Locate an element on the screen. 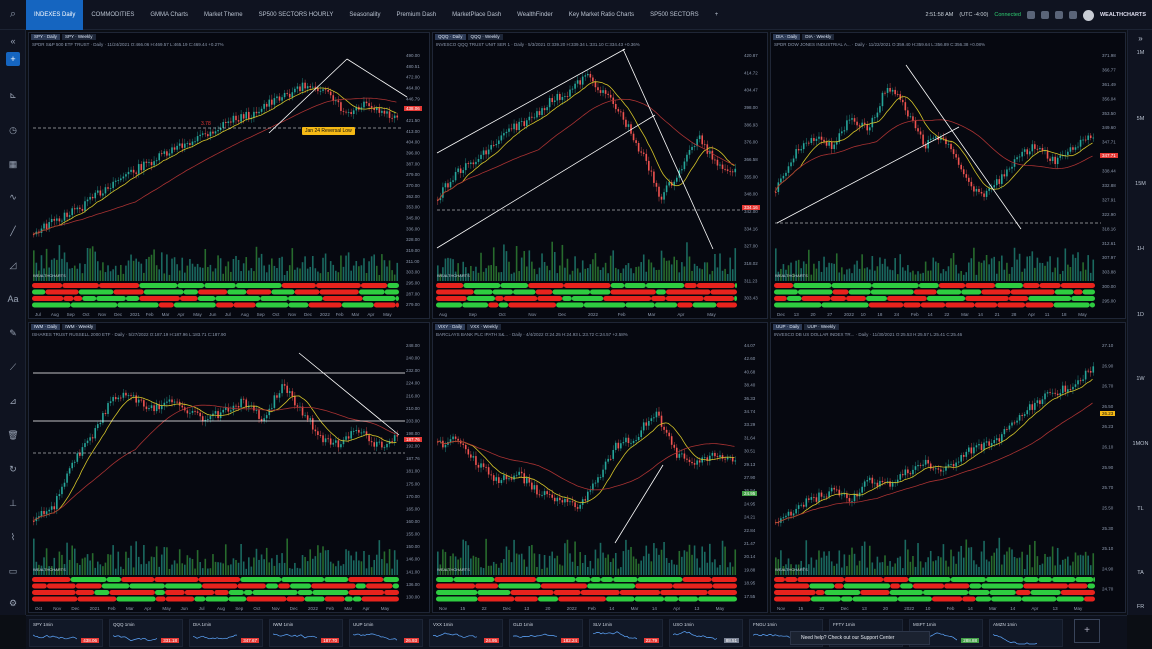  settings-tool-icon: ⚙ is located at coordinates (13, 603).